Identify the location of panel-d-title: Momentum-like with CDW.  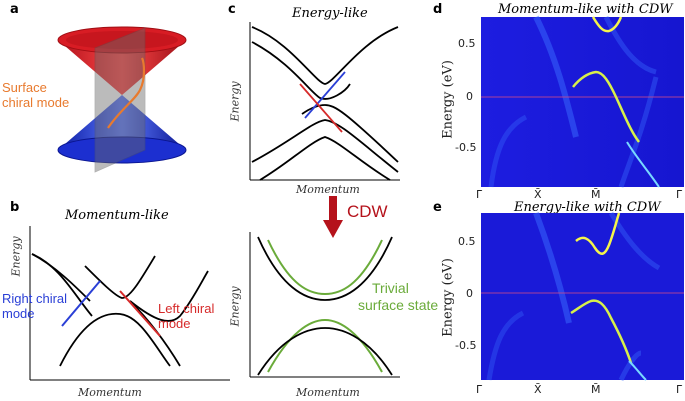
(585, 9).